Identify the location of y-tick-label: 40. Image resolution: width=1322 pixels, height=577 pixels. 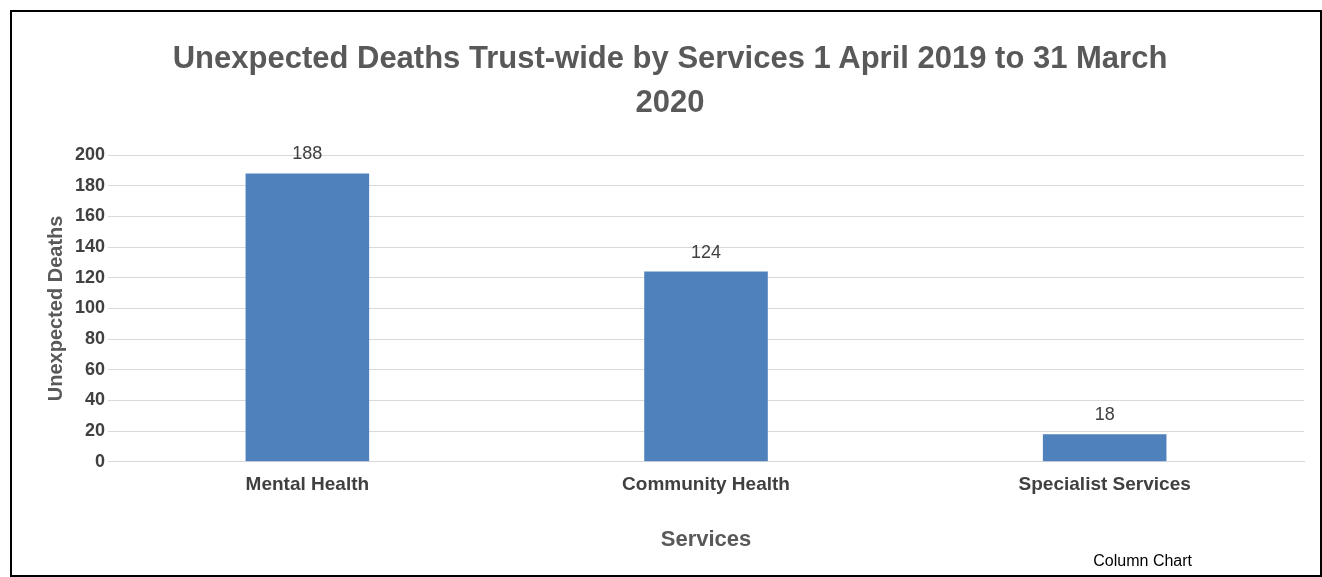
(95, 399).